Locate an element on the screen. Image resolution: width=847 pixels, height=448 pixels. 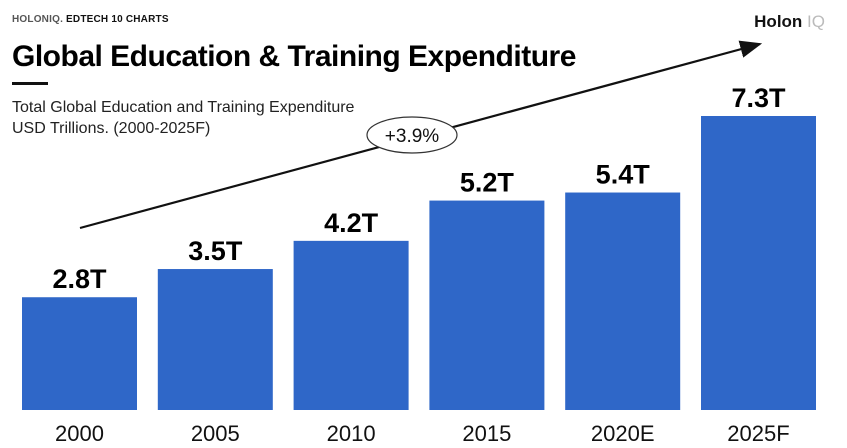
chart-title: Global Education & Training Expenditure is located at coordinates (294, 56).